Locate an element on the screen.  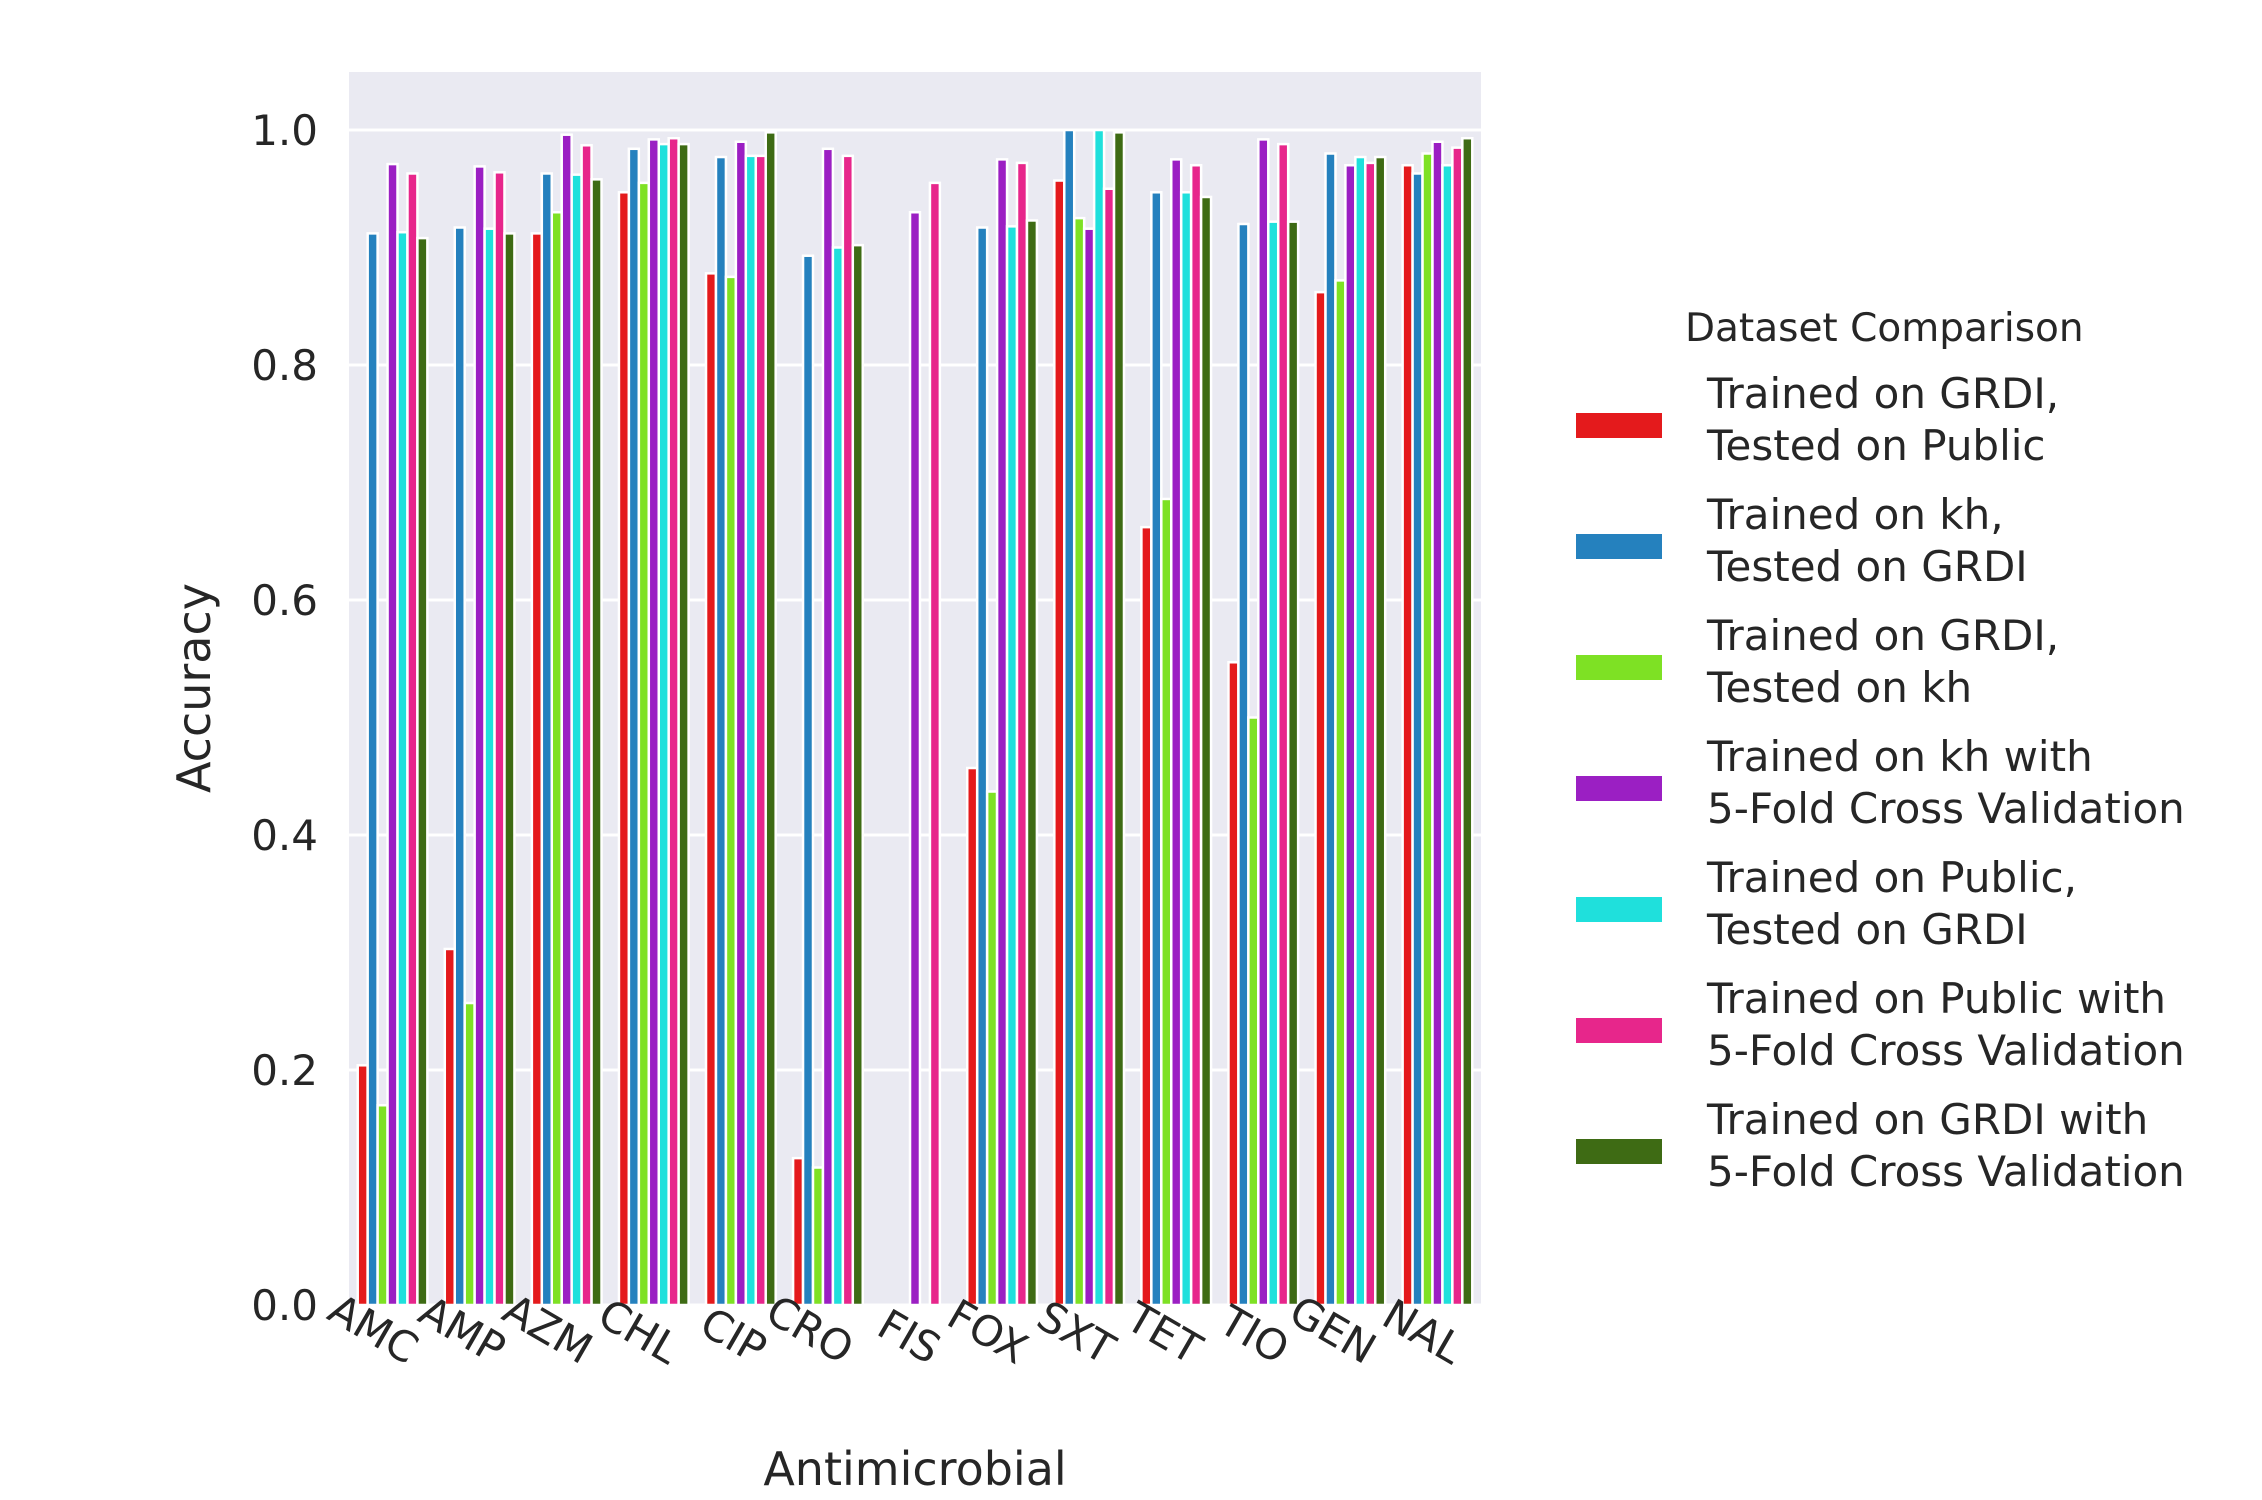
y-tick-label: 0.8 is located at coordinates (284, 365).